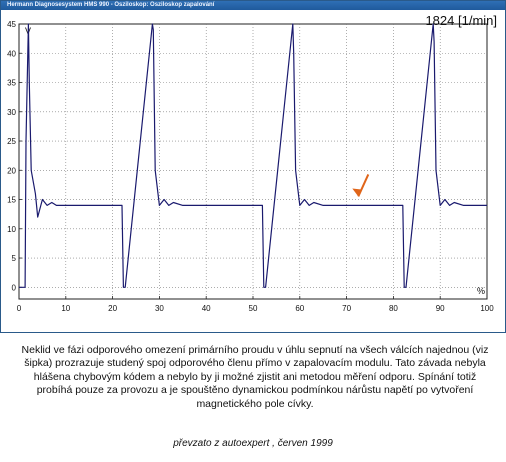 The width and height of the screenshot is (506, 462). I want to click on y-tick-label: 45, so click(11, 24).